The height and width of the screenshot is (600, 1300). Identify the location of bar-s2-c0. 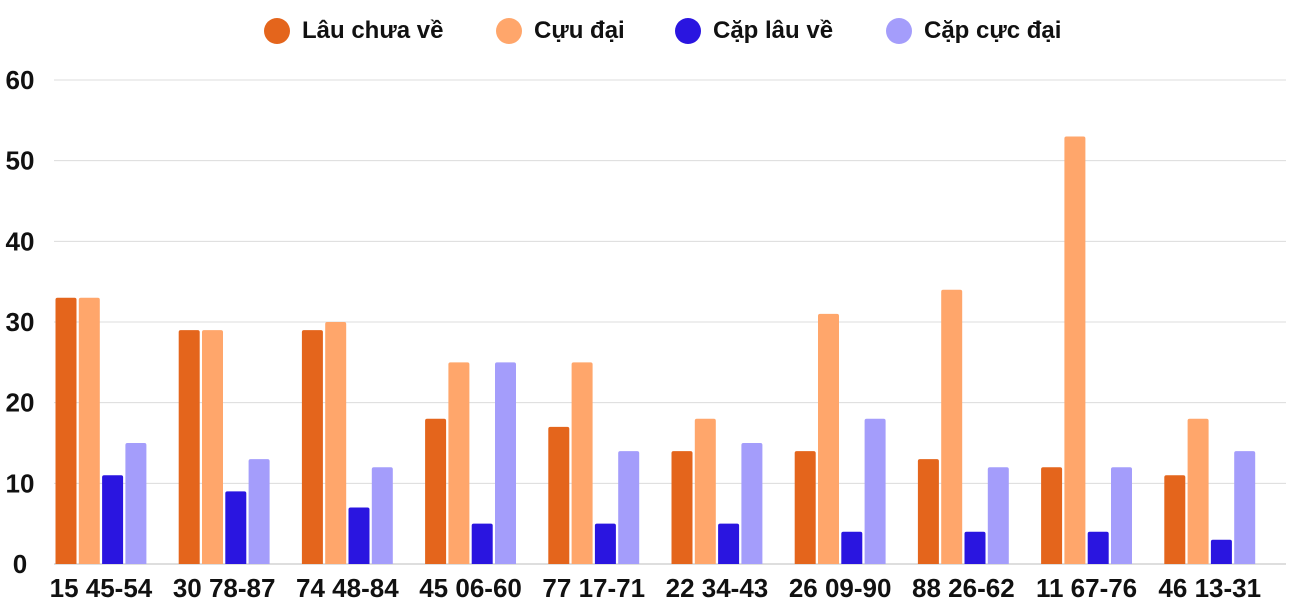
(113, 519).